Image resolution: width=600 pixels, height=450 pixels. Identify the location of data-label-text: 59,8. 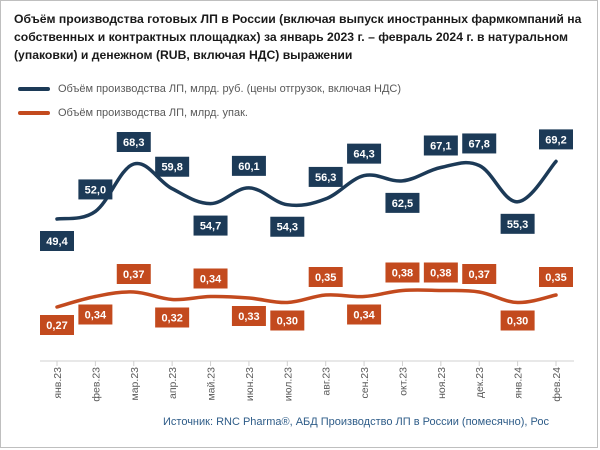
(171, 168).